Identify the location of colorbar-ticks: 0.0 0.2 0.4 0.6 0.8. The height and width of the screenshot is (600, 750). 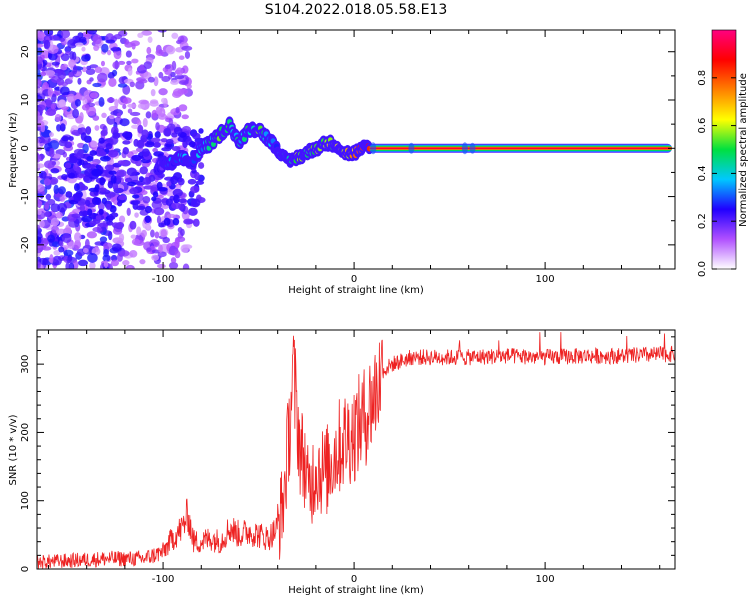
(716, 173).